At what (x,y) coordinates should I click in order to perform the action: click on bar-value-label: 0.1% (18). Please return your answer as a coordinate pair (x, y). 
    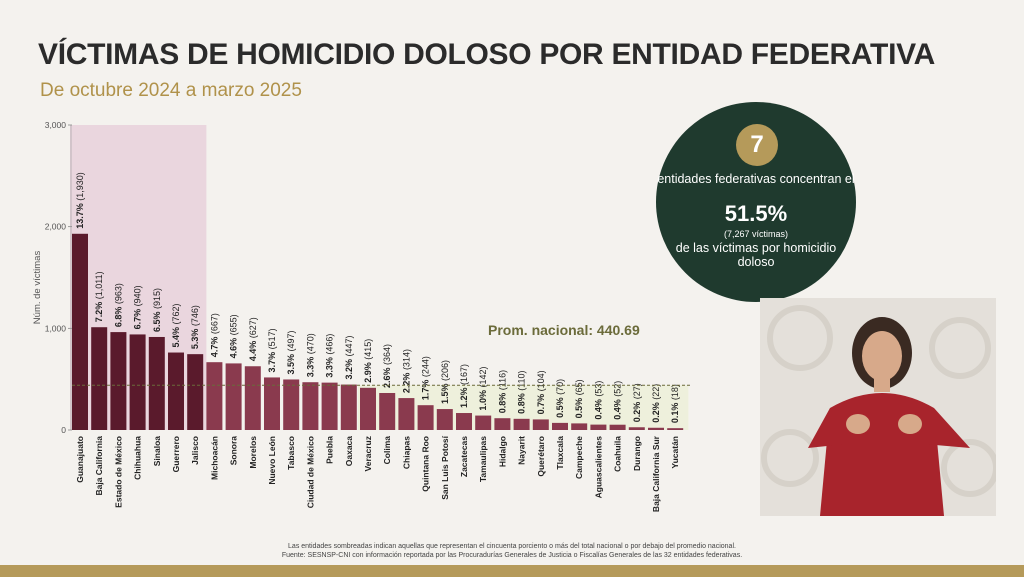
    Looking at the image, I should click on (675, 403).